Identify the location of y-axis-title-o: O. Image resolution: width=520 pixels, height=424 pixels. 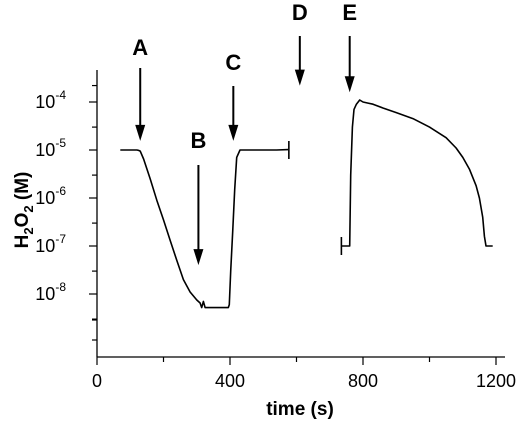
(22, 220).